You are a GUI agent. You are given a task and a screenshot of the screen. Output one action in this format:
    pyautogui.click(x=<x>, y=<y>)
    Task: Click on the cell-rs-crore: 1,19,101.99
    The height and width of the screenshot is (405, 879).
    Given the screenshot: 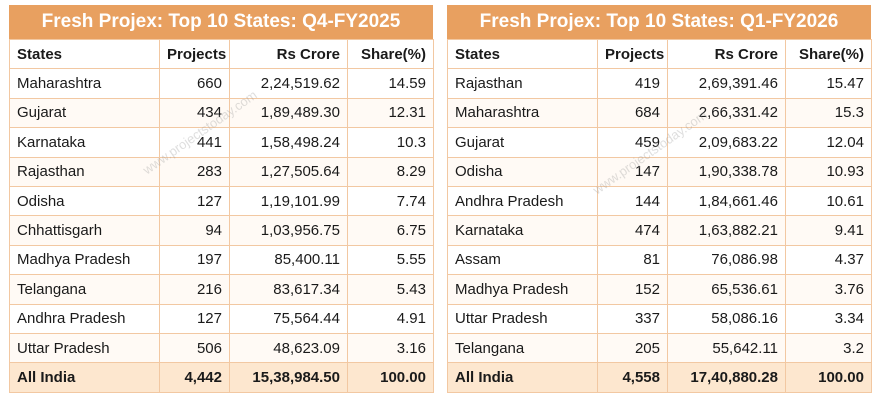 What is the action you would take?
    pyautogui.click(x=288, y=201)
    